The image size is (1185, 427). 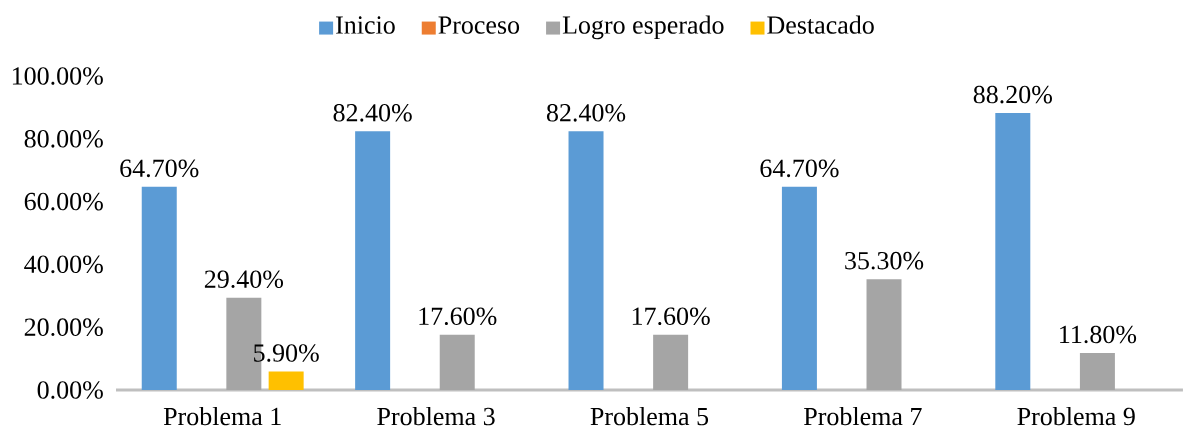 What do you see at coordinates (884, 260) in the screenshot?
I see `data-label: 35.30%` at bounding box center [884, 260].